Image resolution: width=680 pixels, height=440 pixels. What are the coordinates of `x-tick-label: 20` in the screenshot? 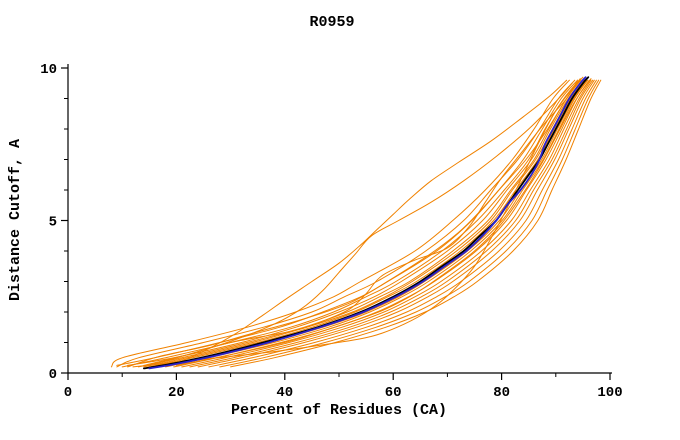 It's located at (176, 393).